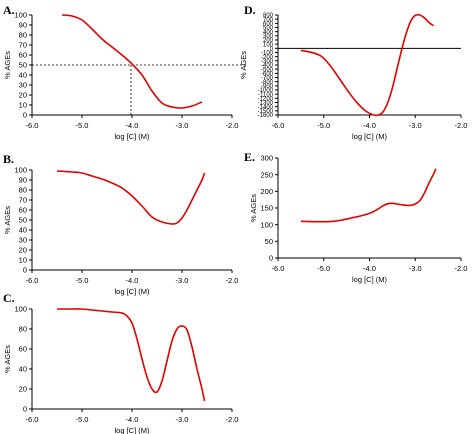 The height and width of the screenshot is (434, 474). Describe the element at coordinates (266, 99) in the screenshot. I see `y-tick-label: -1200` at that location.